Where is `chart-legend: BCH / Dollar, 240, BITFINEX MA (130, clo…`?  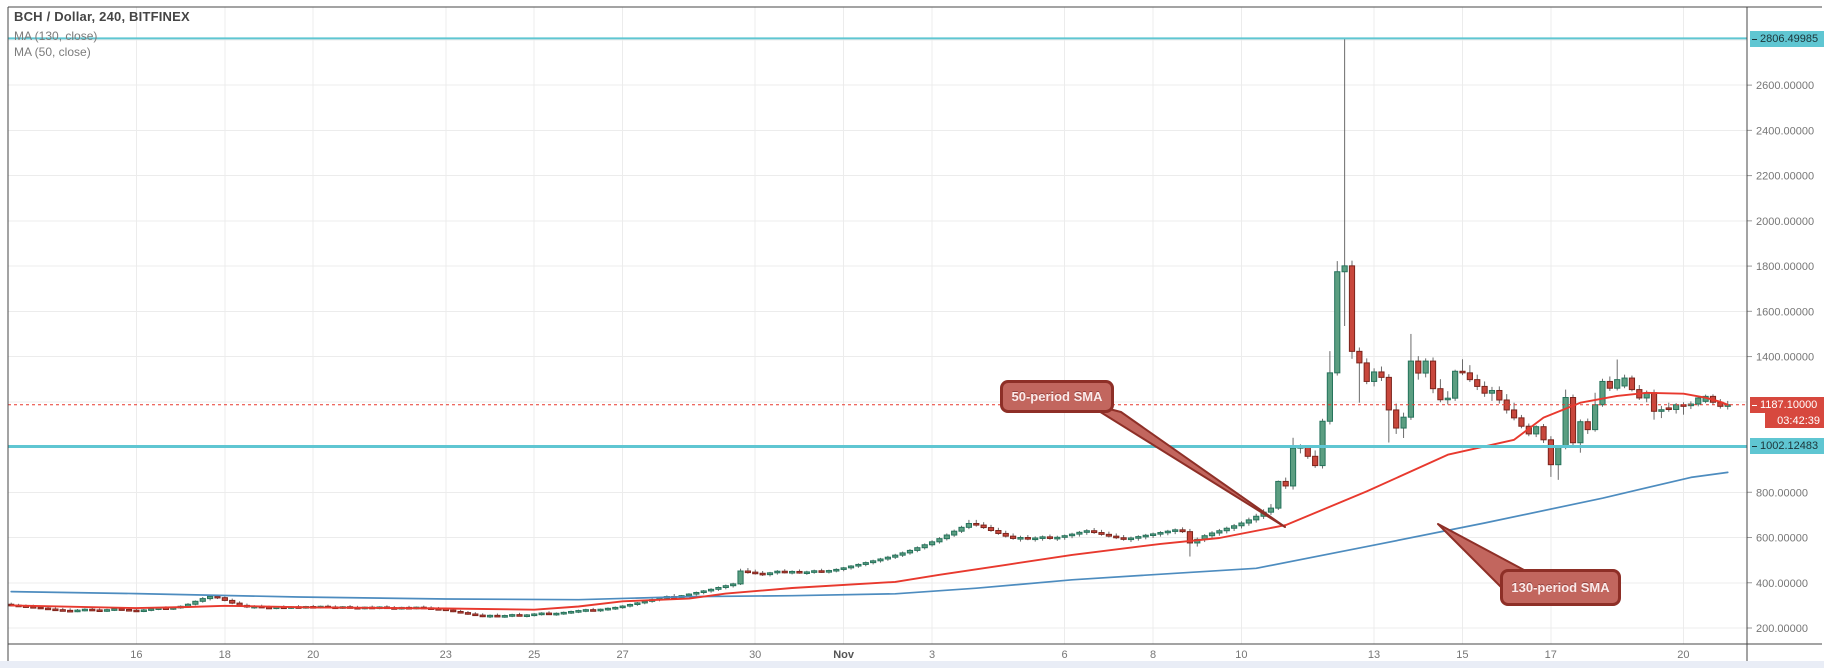 chart-legend: BCH / Dollar, 240, BITFINEX MA (130, clo… is located at coordinates (102, 34).